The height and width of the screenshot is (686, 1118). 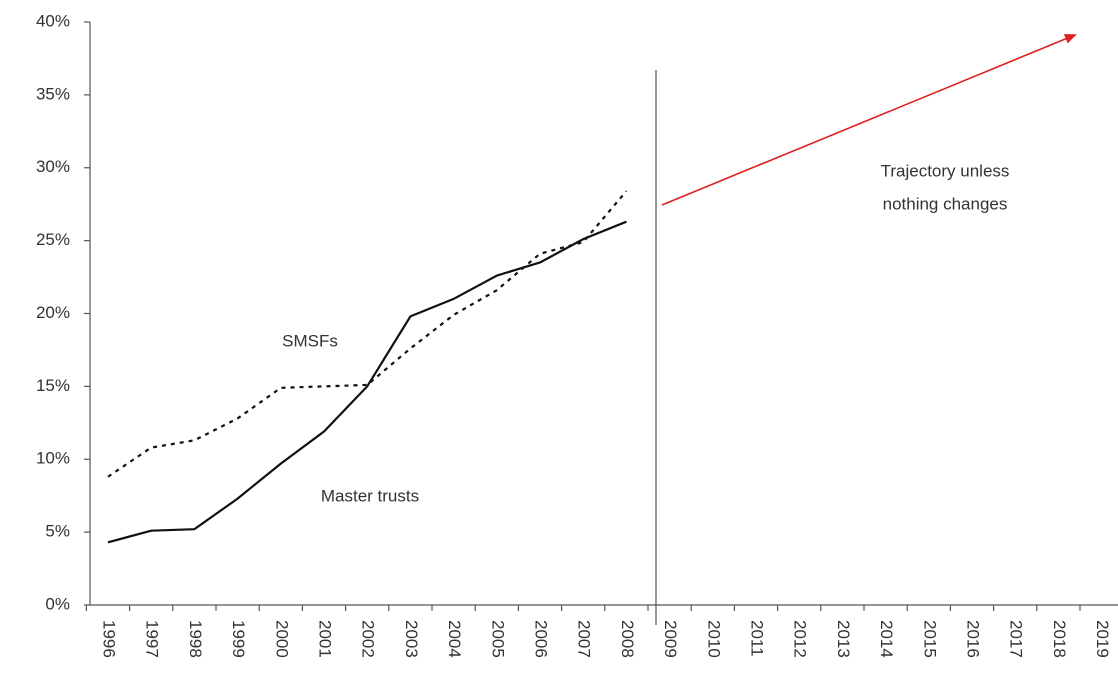 I want to click on x-tick-label: 2018, so click(x=1059, y=639).